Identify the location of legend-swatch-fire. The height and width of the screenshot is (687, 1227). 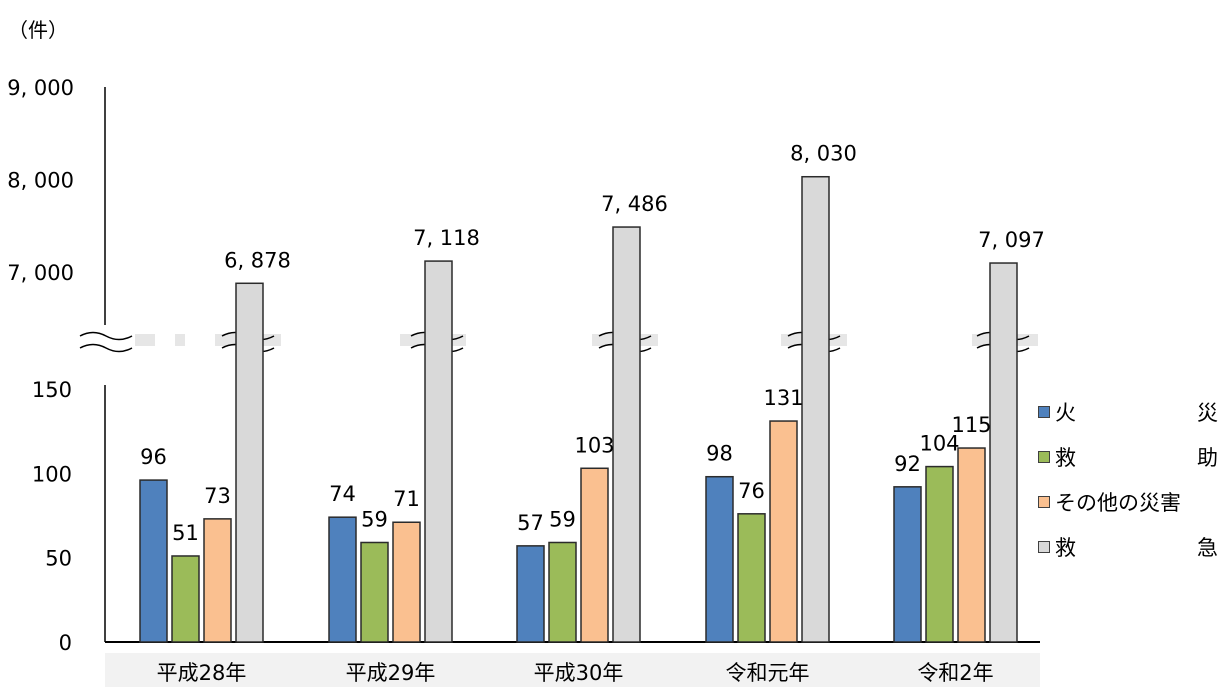
(1044, 412).